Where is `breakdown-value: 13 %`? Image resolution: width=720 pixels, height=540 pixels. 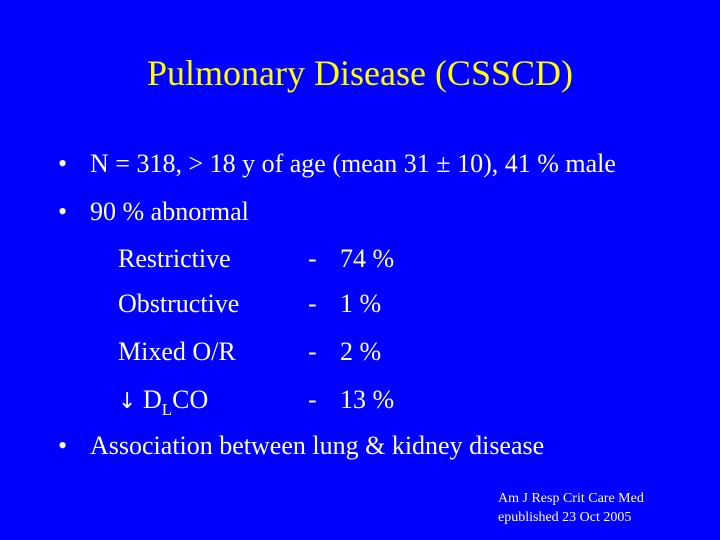
breakdown-value: 13 % is located at coordinates (367, 399).